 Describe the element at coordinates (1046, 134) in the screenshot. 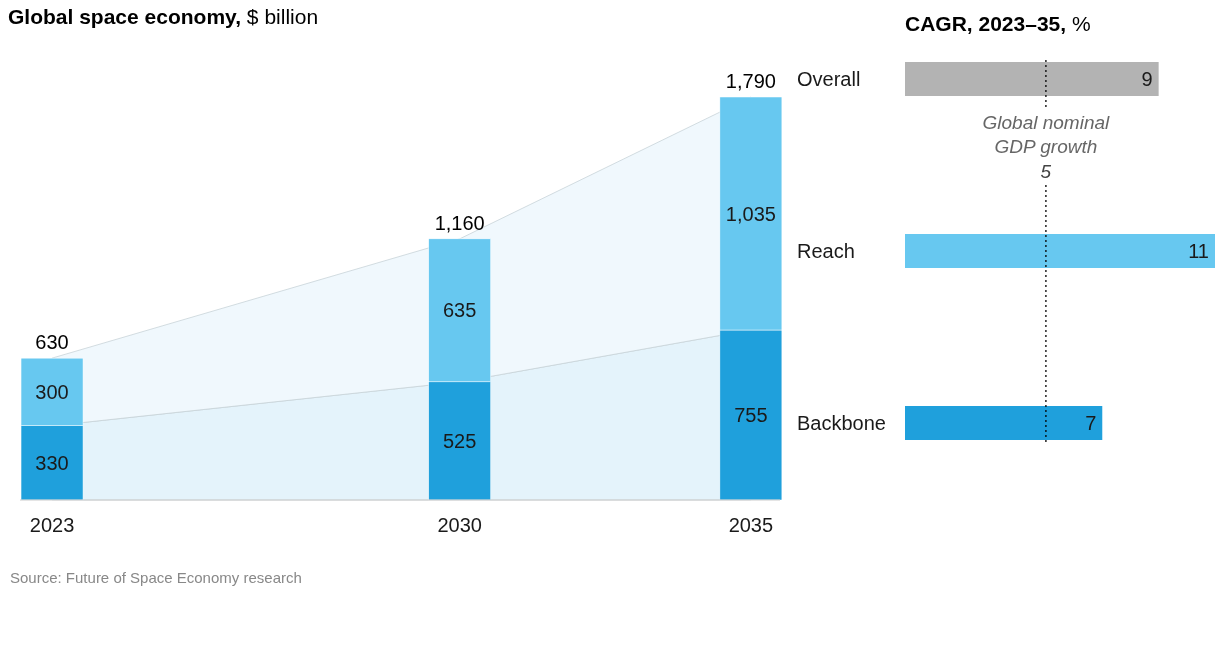

I see `ref-line-label: Global nominal GDP growth` at that location.